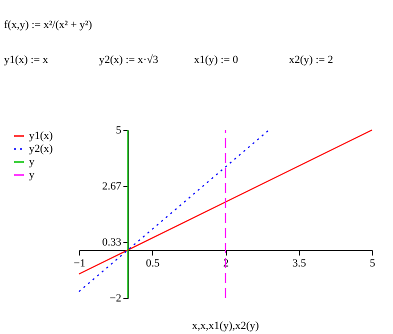 This screenshot has width=393, height=334. Describe the element at coordinates (129, 60) in the screenshot. I see `text: y2(x) := x·√3` at that location.